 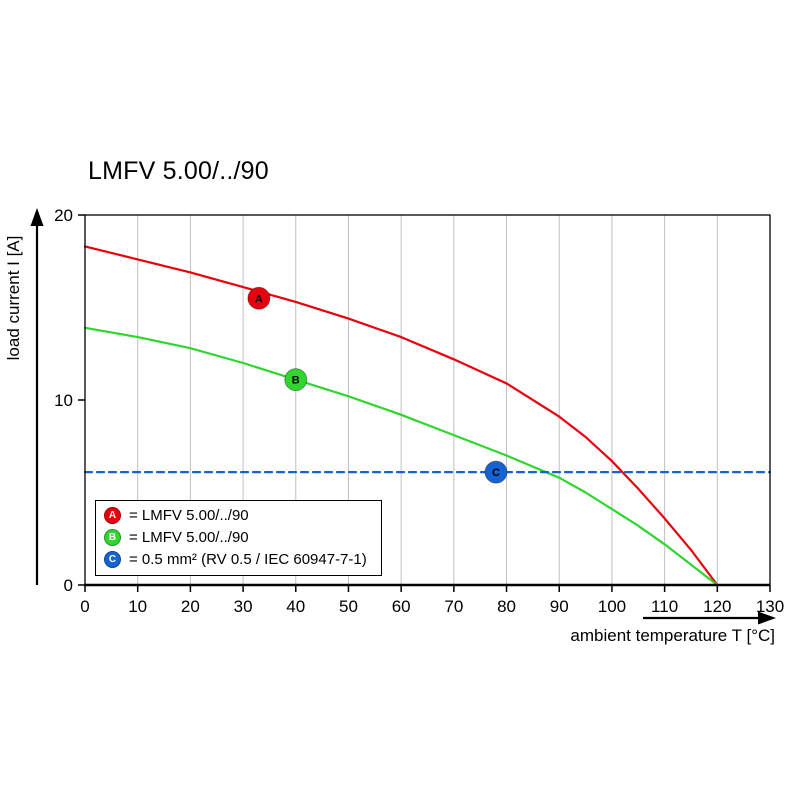 I want to click on x-tick-label: 100, so click(x=612, y=606).